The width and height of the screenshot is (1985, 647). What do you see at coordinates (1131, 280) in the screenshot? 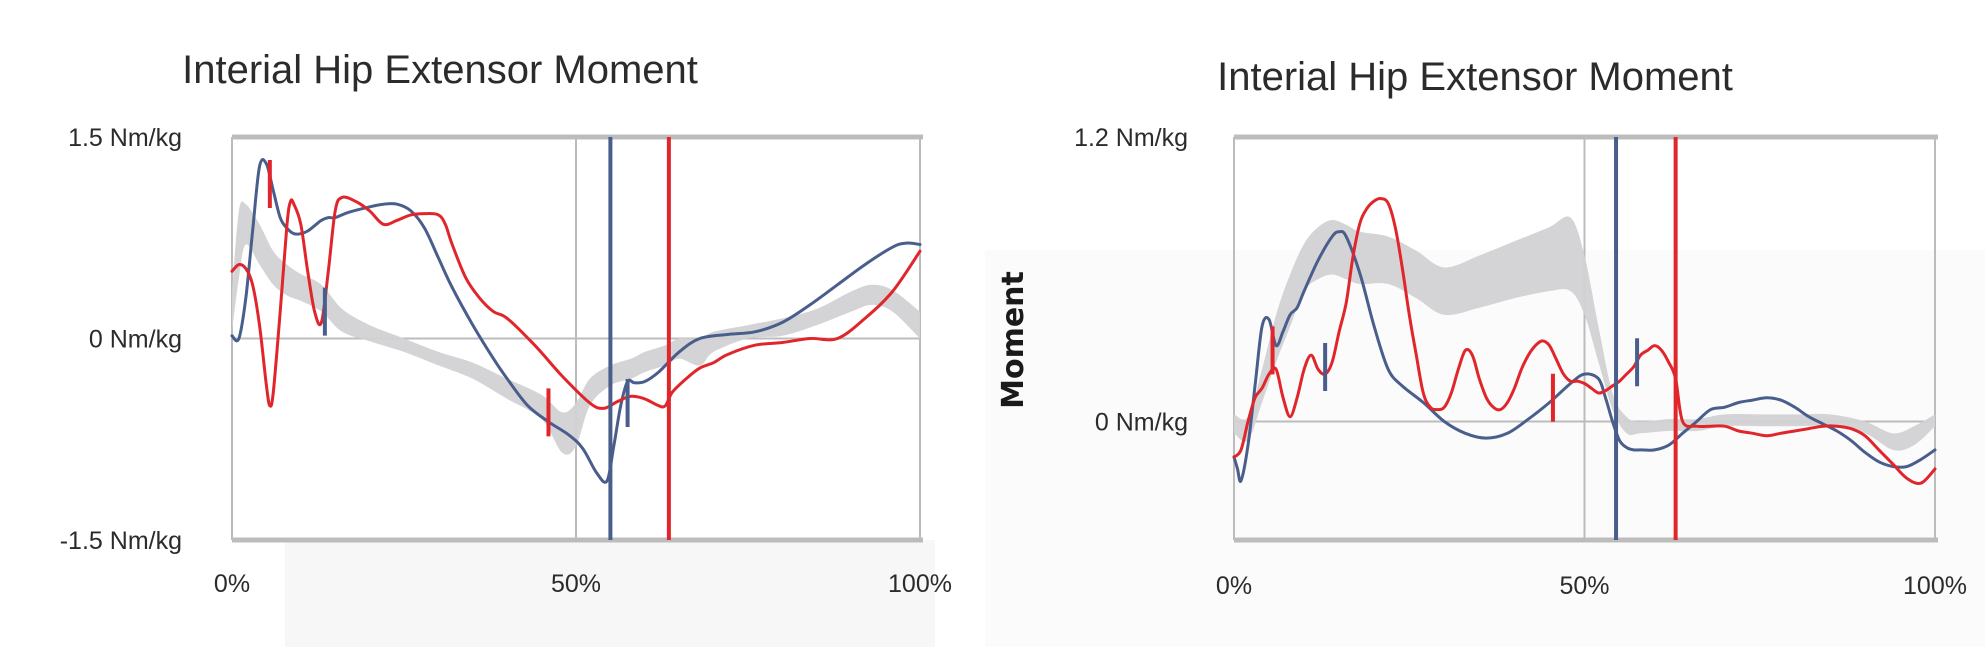
I see `right-chart-y-tick-labels: 1.2 Nm/kg 0 Nm/kg` at bounding box center [1131, 280].